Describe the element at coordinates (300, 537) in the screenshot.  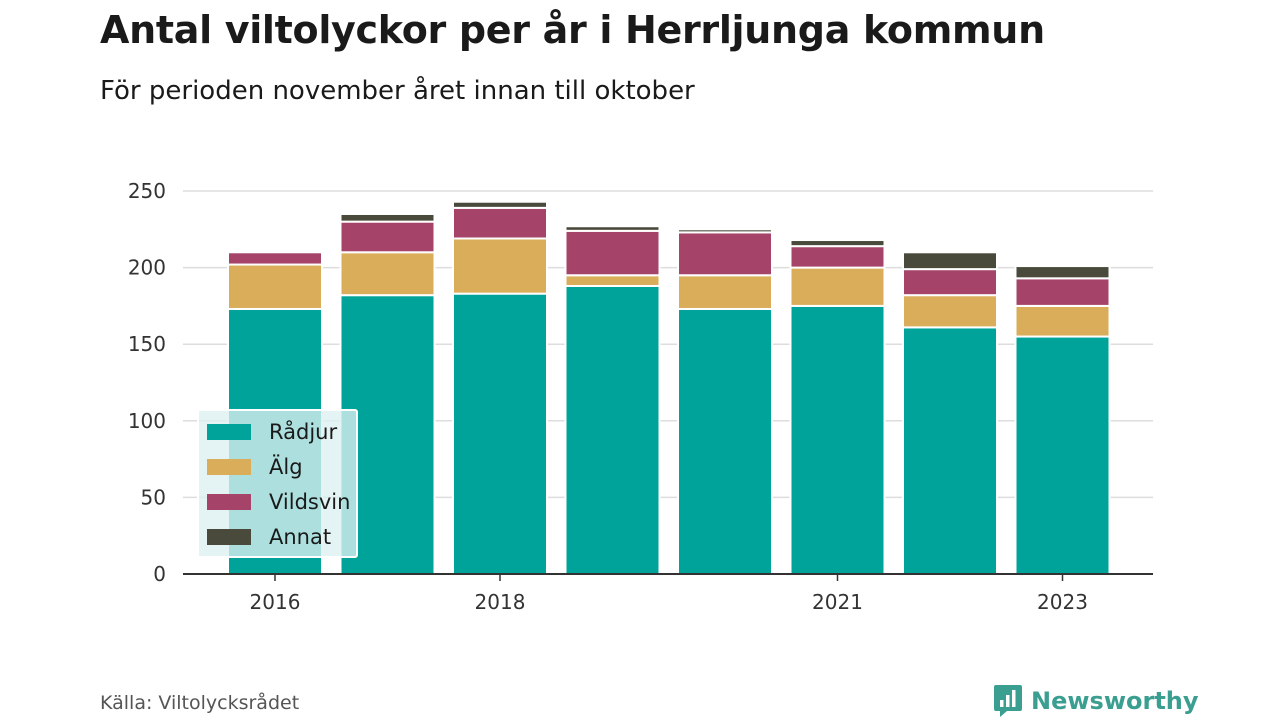
I see `legend-label-annat: Annat` at that location.